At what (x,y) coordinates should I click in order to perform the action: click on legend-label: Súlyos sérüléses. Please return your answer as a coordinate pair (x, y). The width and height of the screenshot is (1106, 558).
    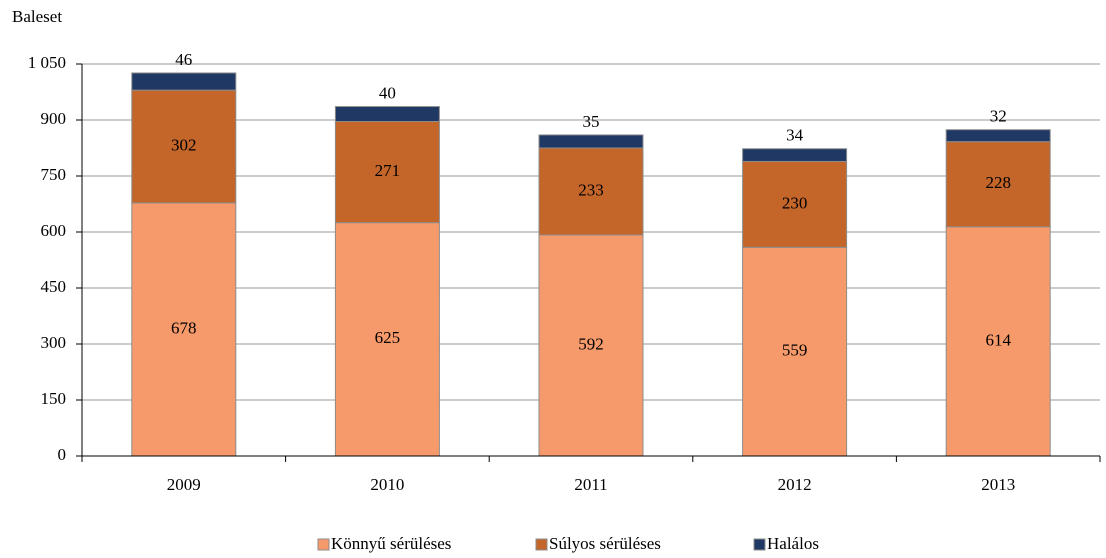
    Looking at the image, I should click on (605, 543).